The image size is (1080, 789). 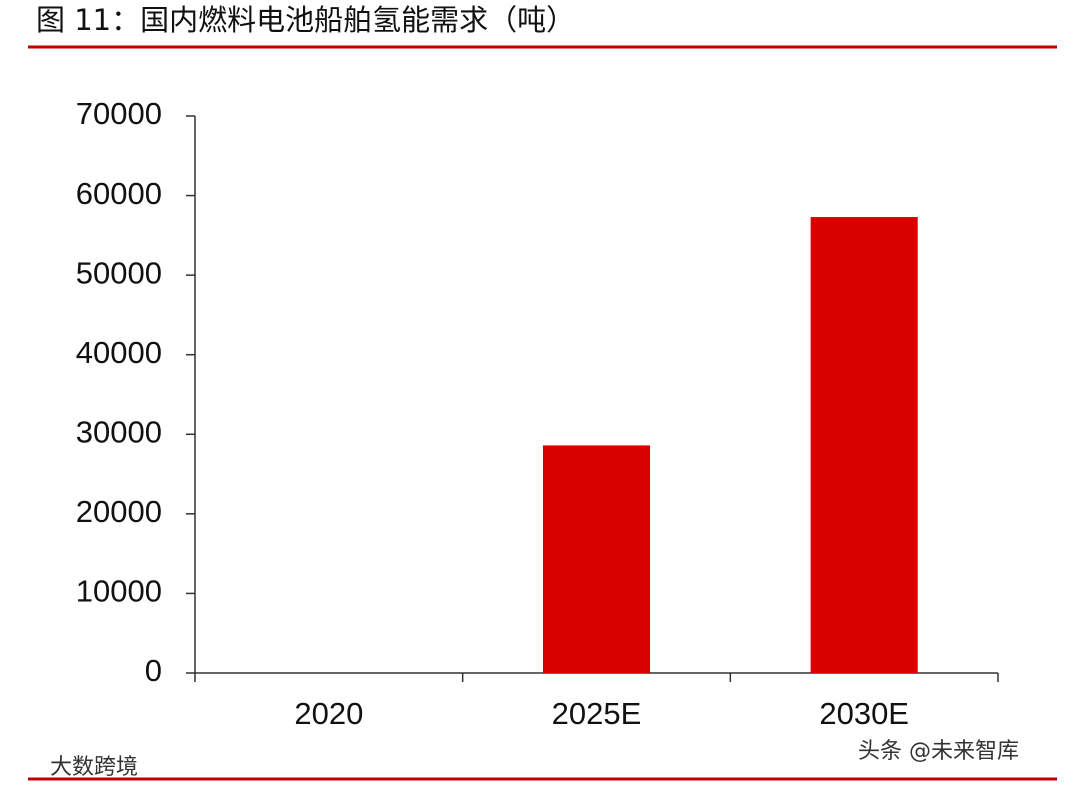 I want to click on chart-title: 图 11：国内燃料电池船舶氢能需求（吨）, so click(x=305, y=20).